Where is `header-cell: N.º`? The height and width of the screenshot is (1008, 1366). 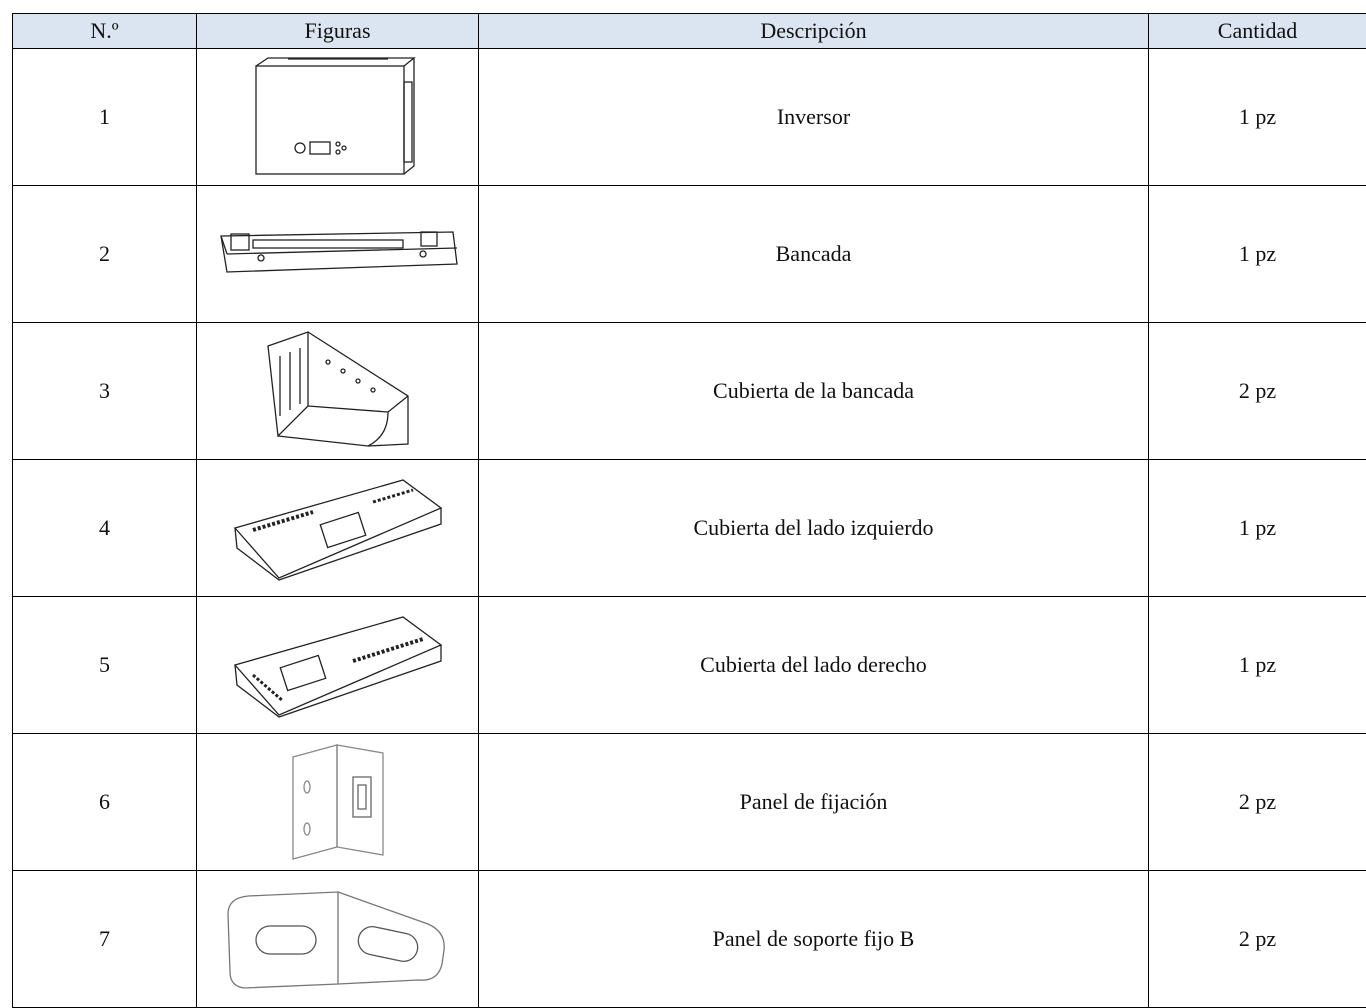 header-cell: N.º is located at coordinates (105, 31).